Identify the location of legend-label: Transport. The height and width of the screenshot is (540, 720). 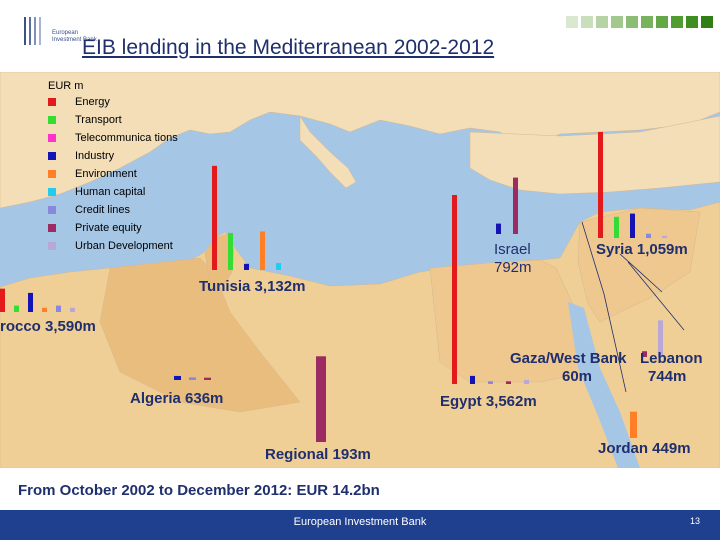
(98, 120).